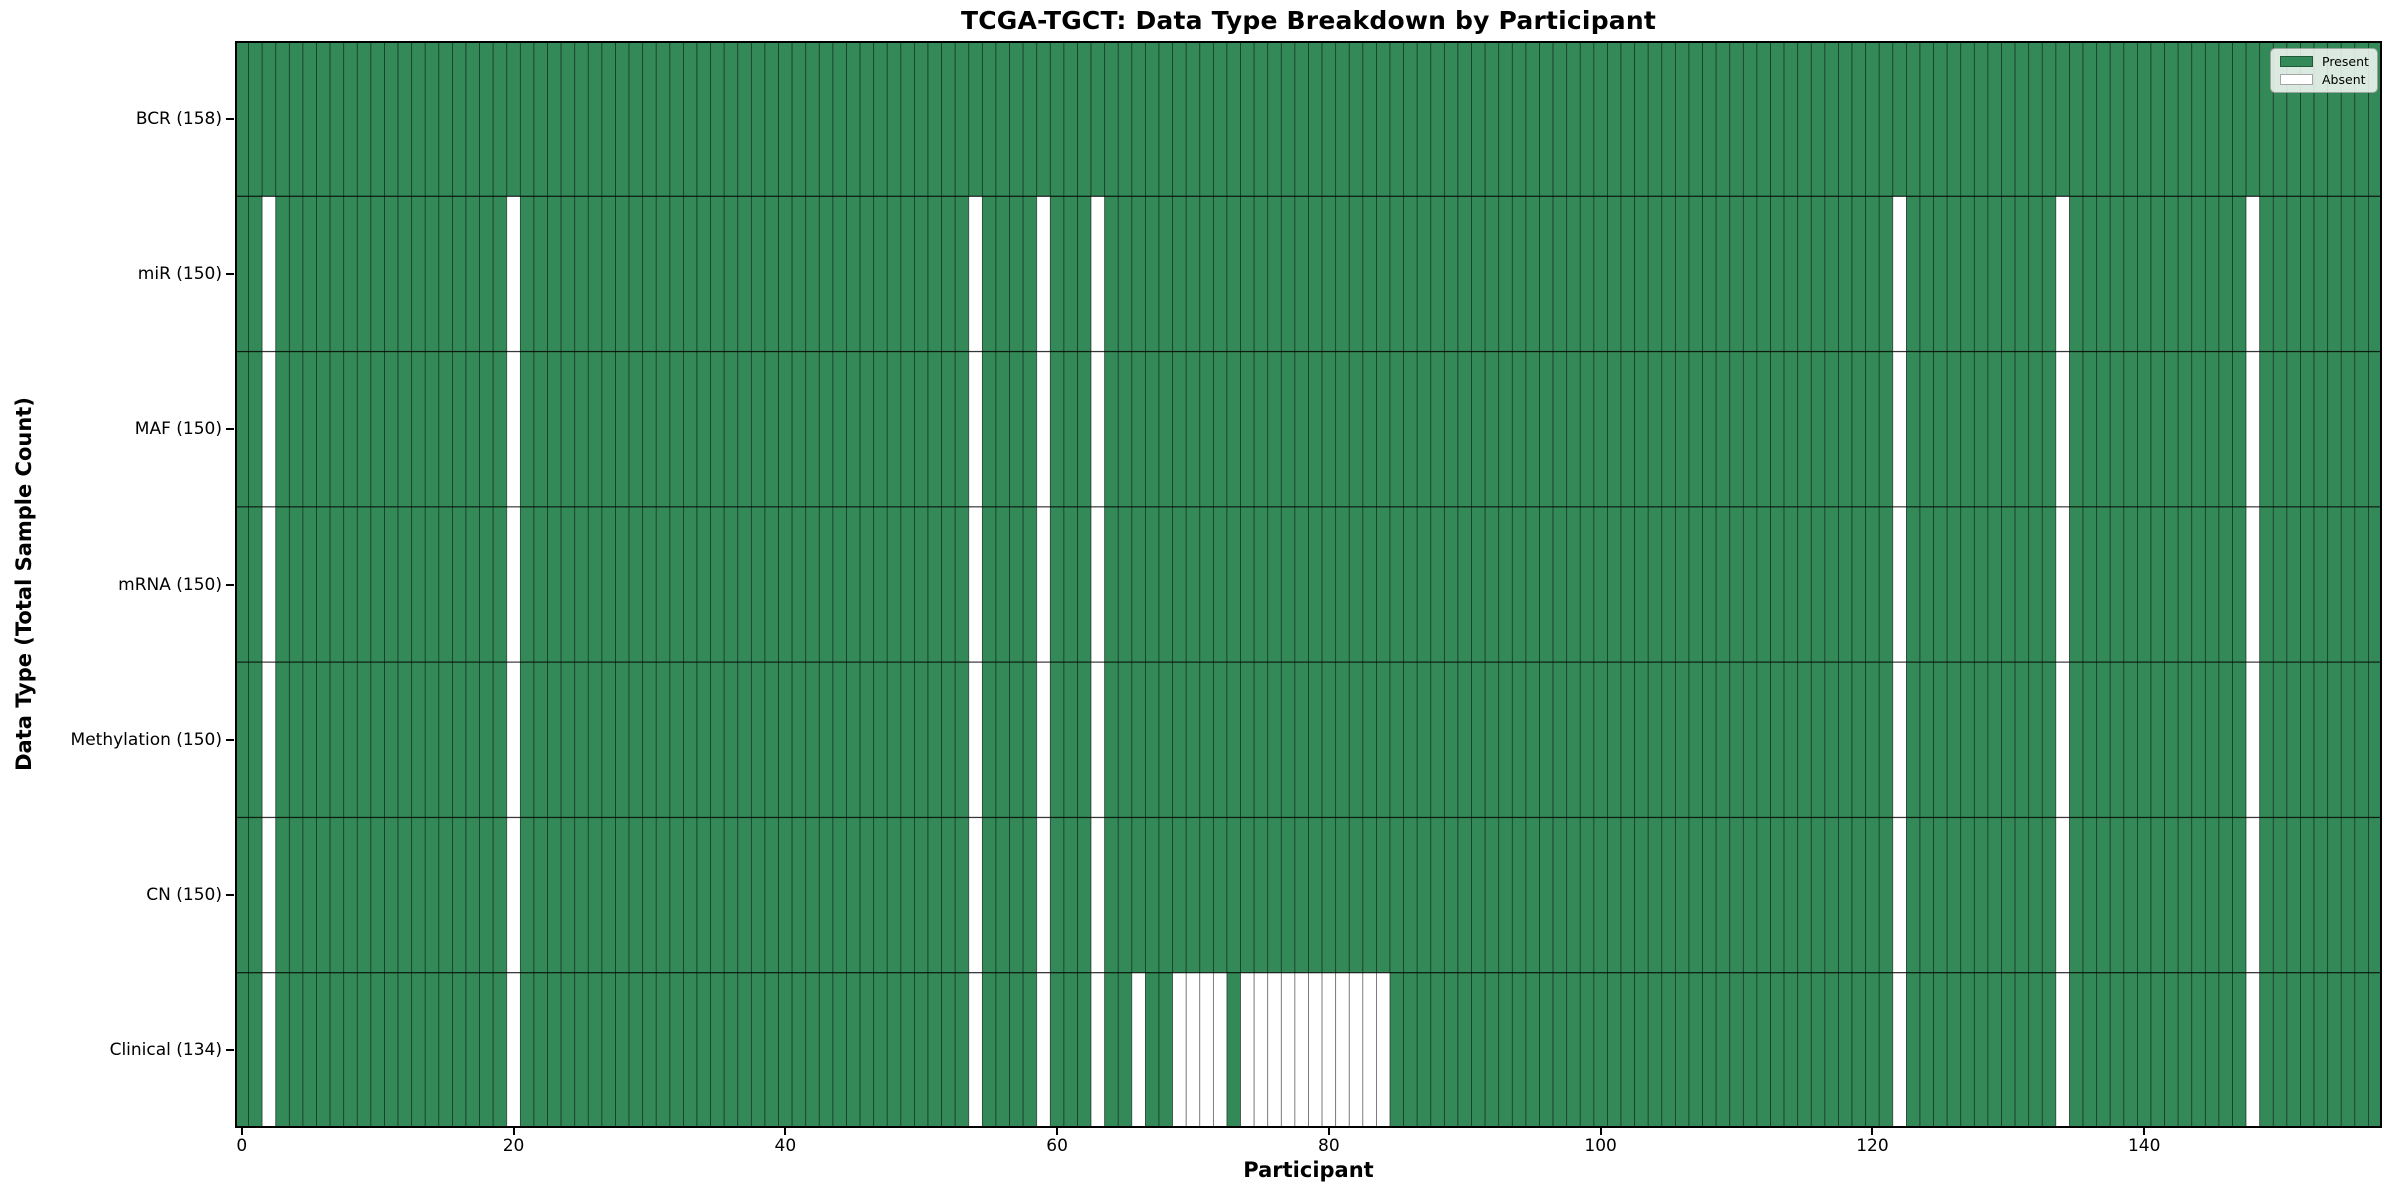 This screenshot has width=2400, height=1200. I want to click on ytick-label-CN: CN (150), so click(184, 895).